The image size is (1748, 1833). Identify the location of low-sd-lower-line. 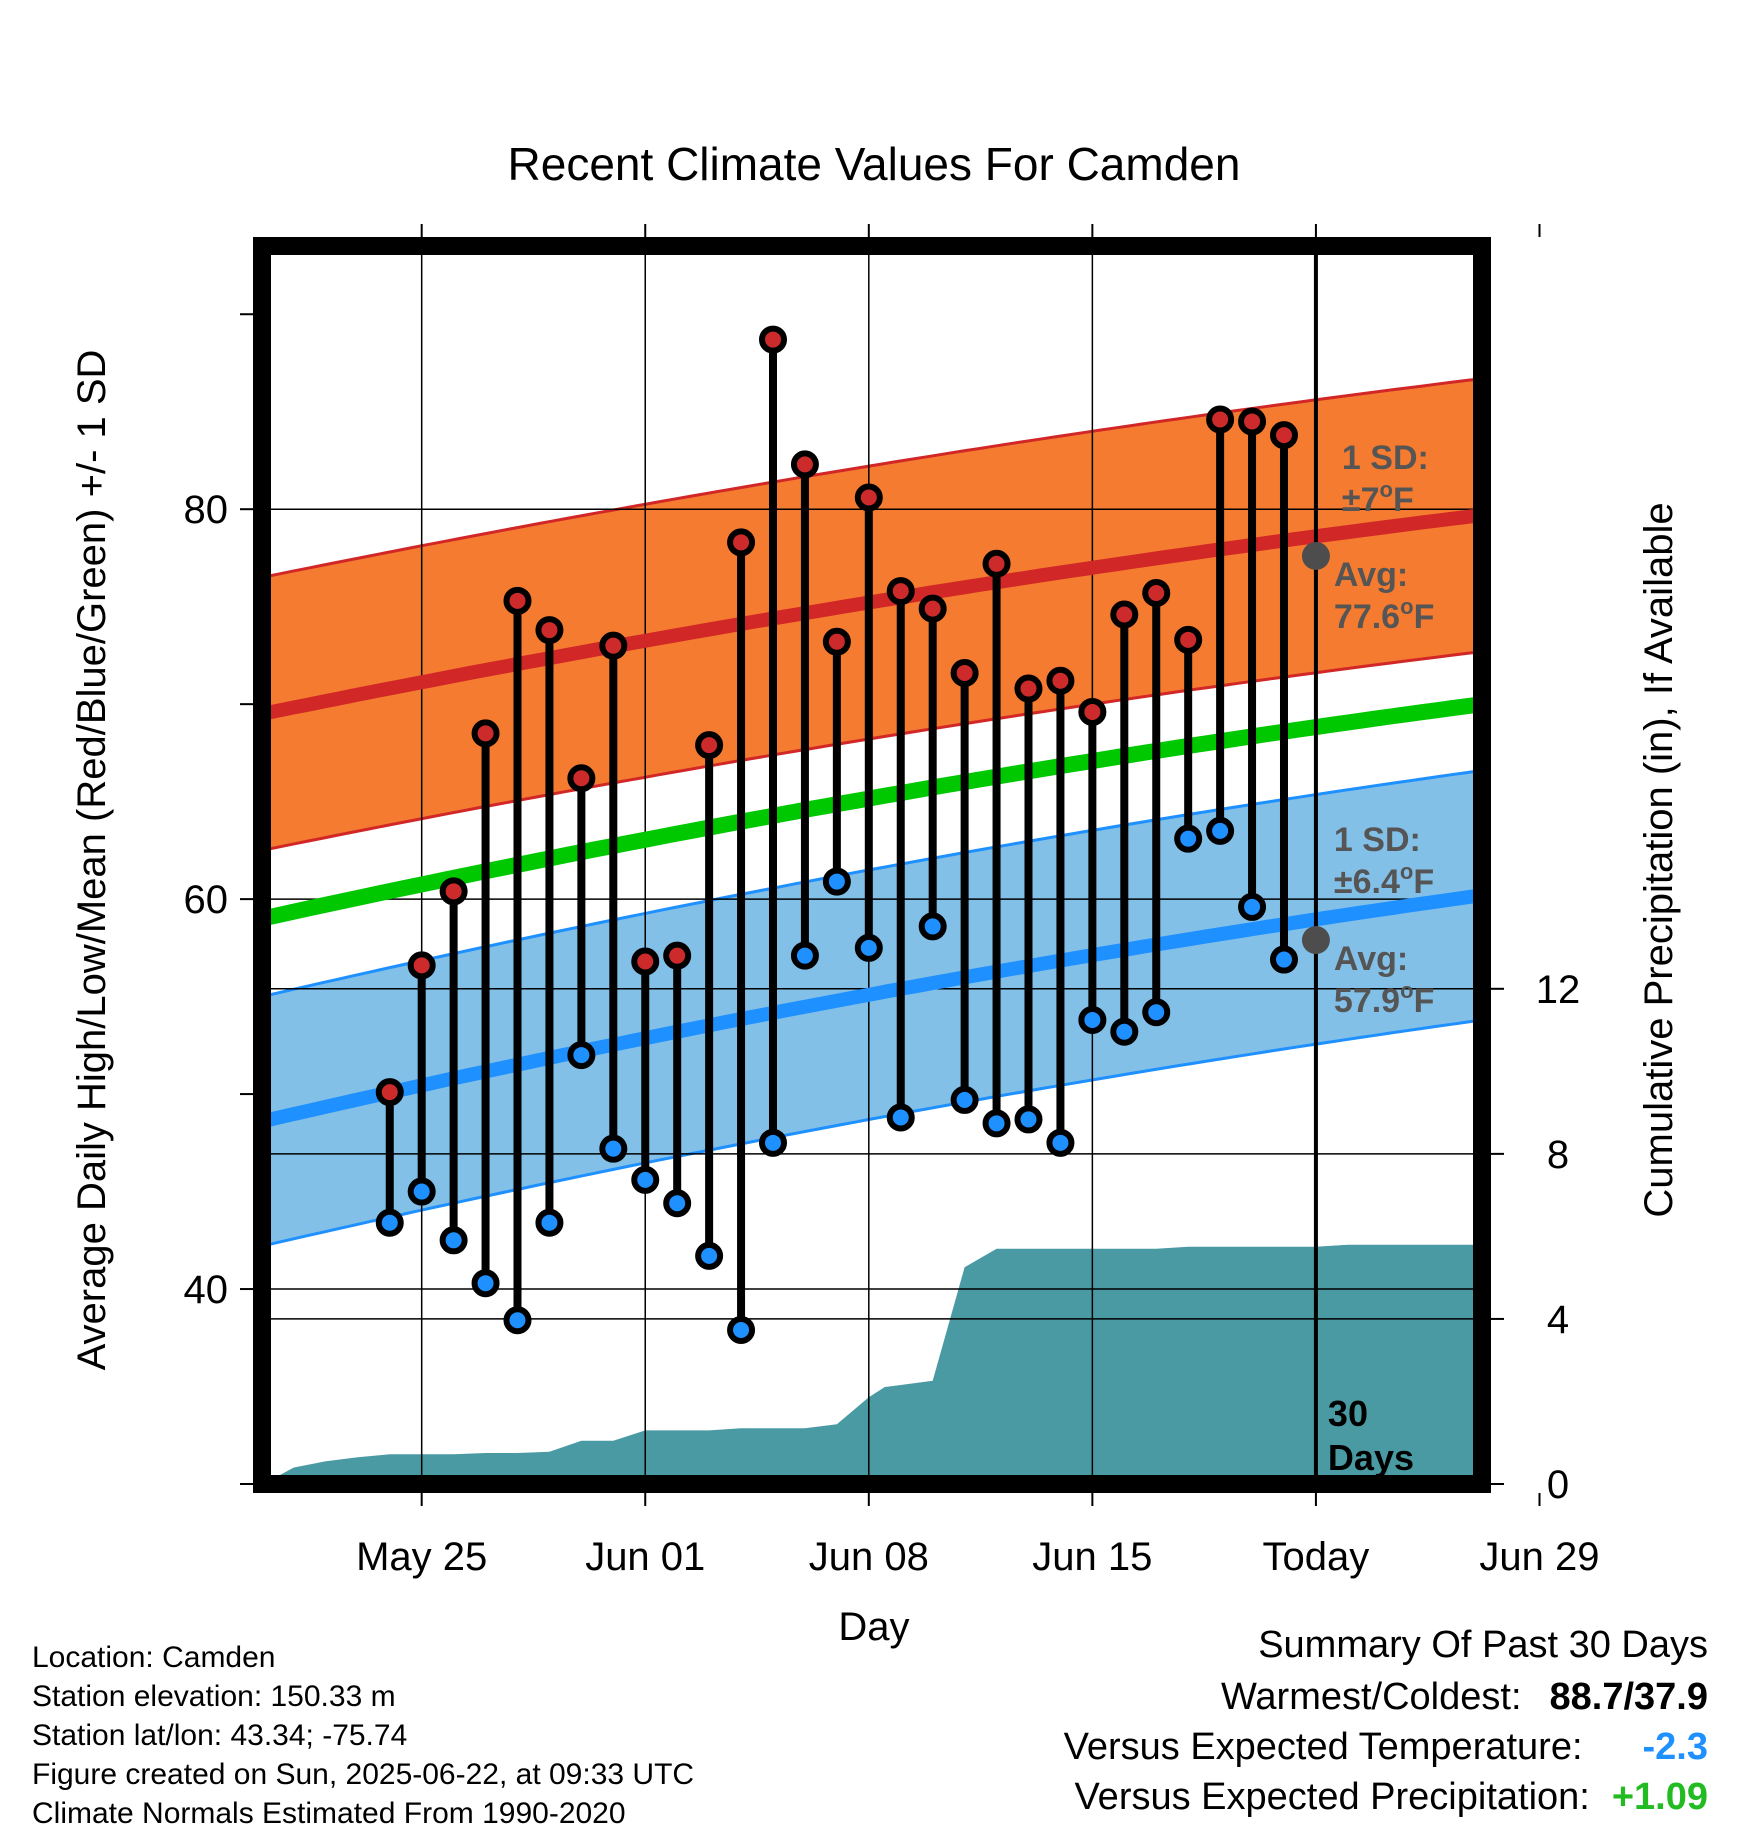
(872, 1133).